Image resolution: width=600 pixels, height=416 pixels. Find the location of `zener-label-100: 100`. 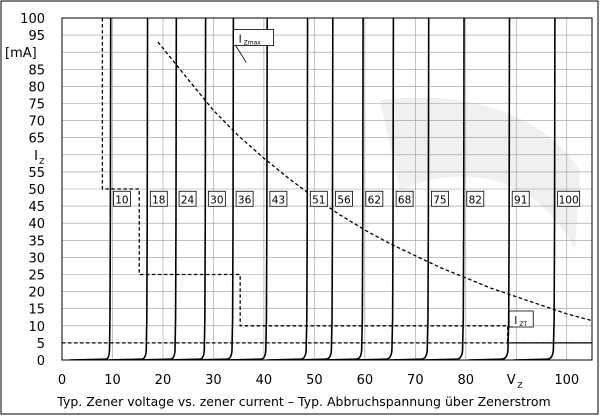

zener-label-100: 100 is located at coordinates (569, 198).